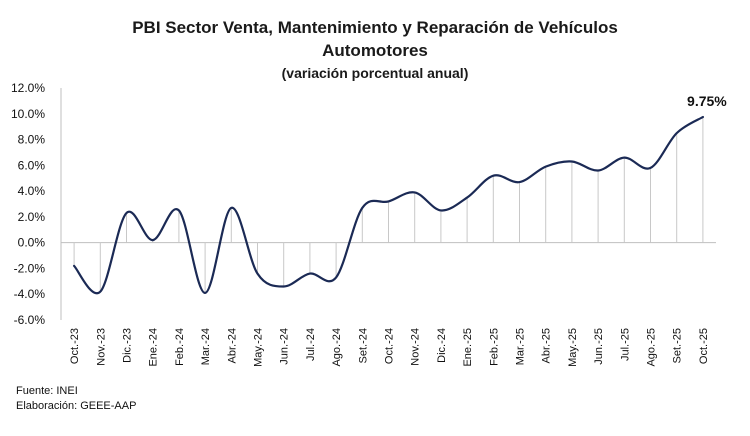  Describe the element at coordinates (47, 391) in the screenshot. I see `source-note: Fuente: INEI` at that location.